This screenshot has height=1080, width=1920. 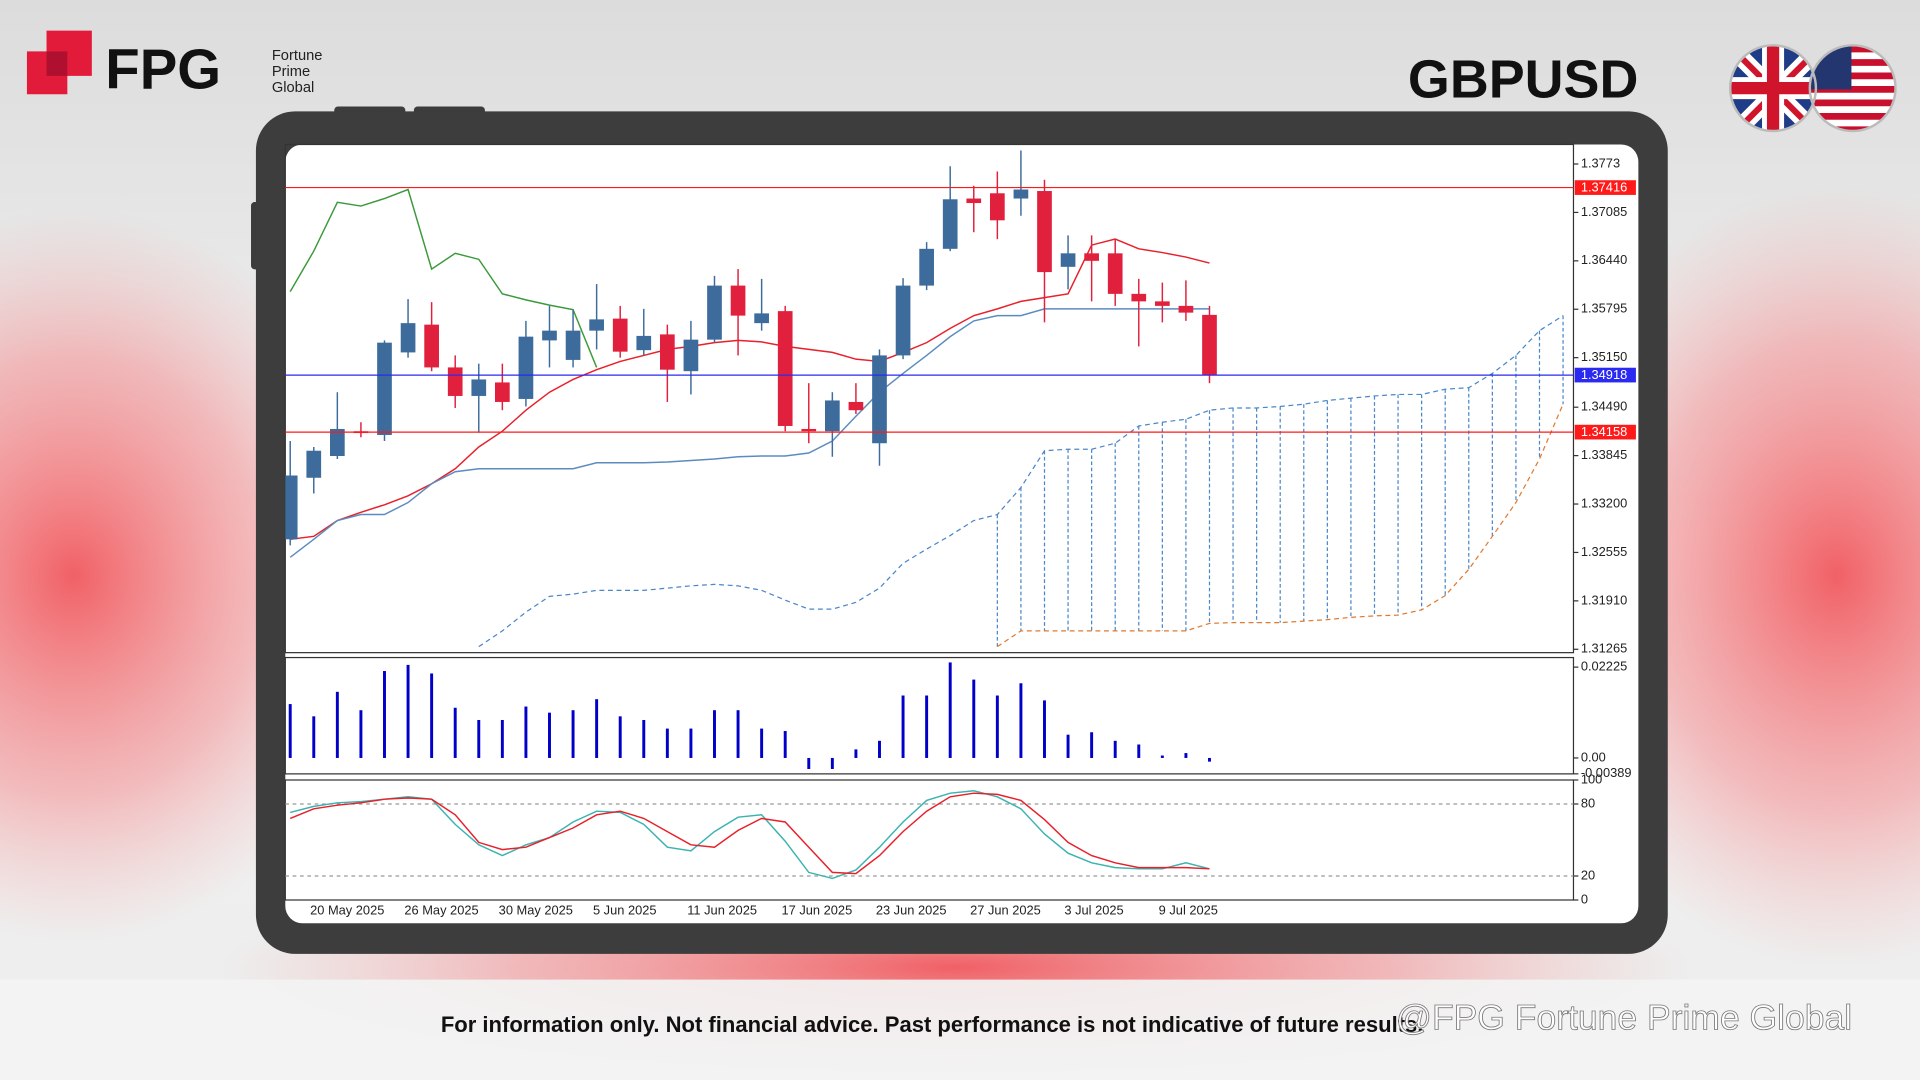 I want to click on brand: FPG, so click(x=163, y=68).